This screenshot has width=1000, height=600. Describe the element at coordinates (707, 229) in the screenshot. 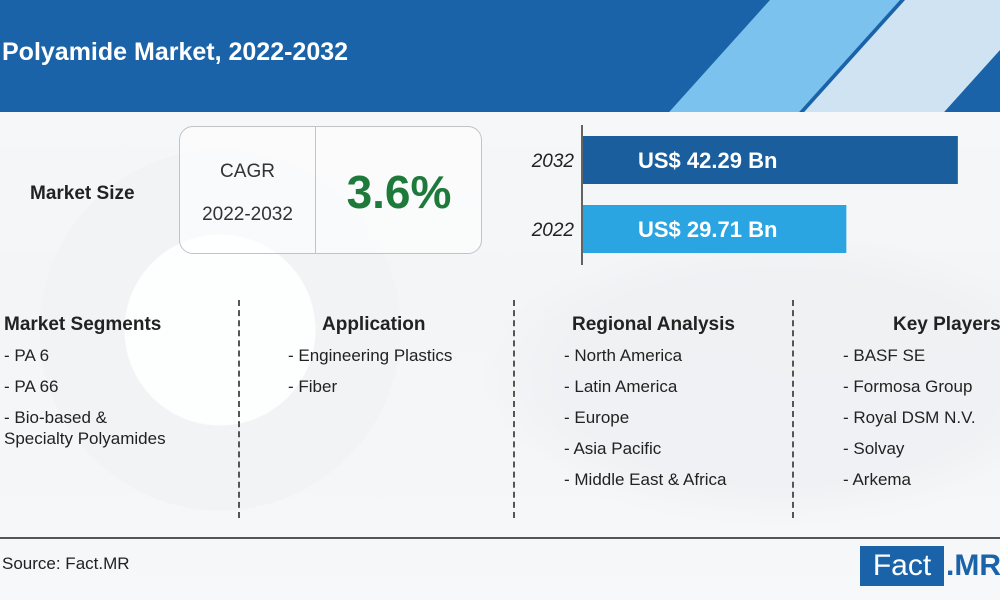

I see `data-label: US$ 29.71 Bn` at that location.